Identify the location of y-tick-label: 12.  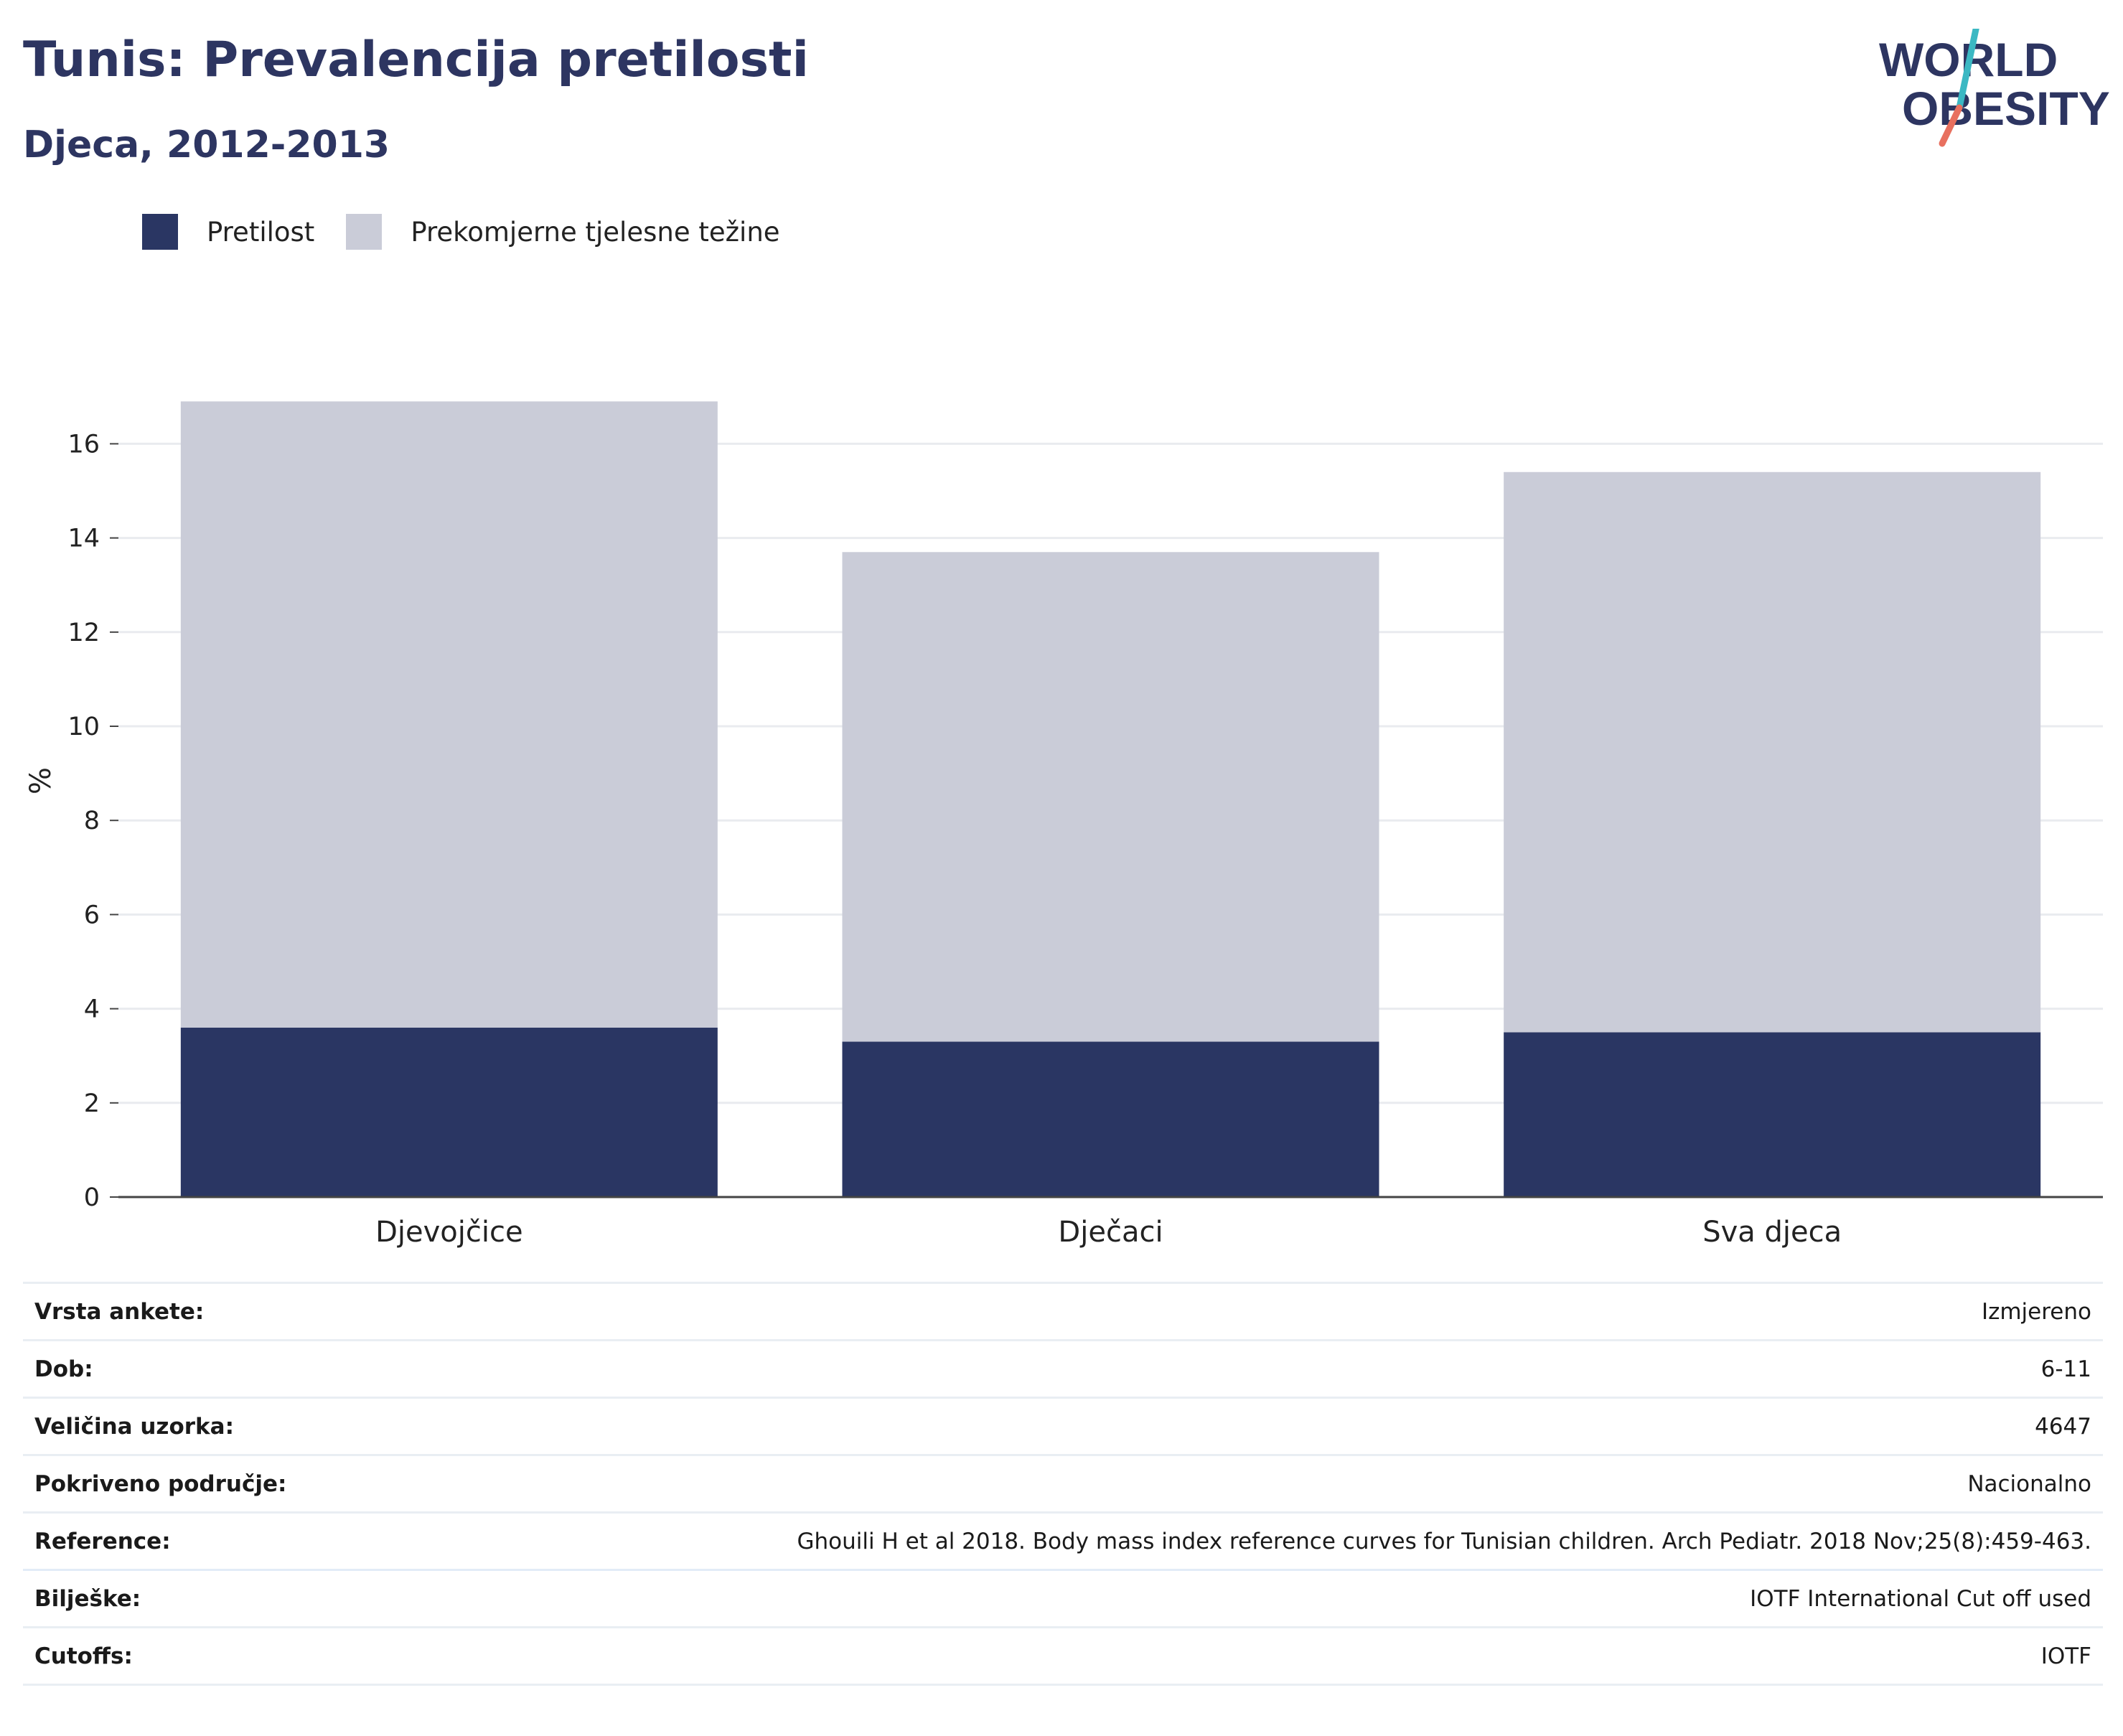
(83, 633).